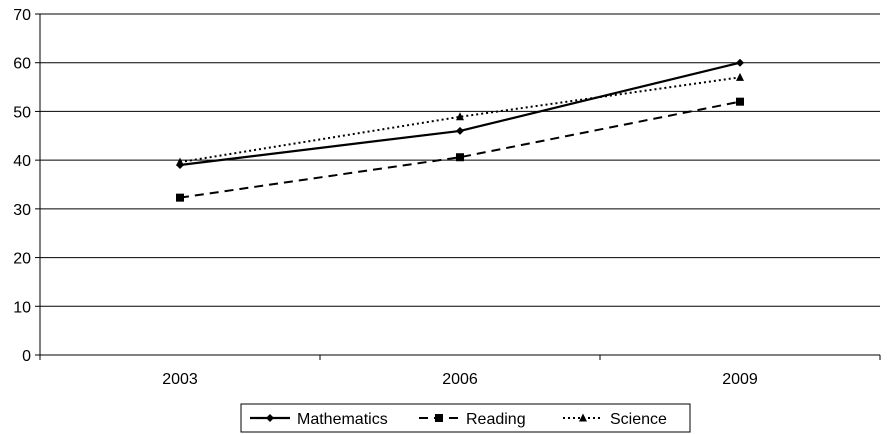 The height and width of the screenshot is (434, 891). Describe the element at coordinates (583, 417) in the screenshot. I see `legend-marker-science` at that location.